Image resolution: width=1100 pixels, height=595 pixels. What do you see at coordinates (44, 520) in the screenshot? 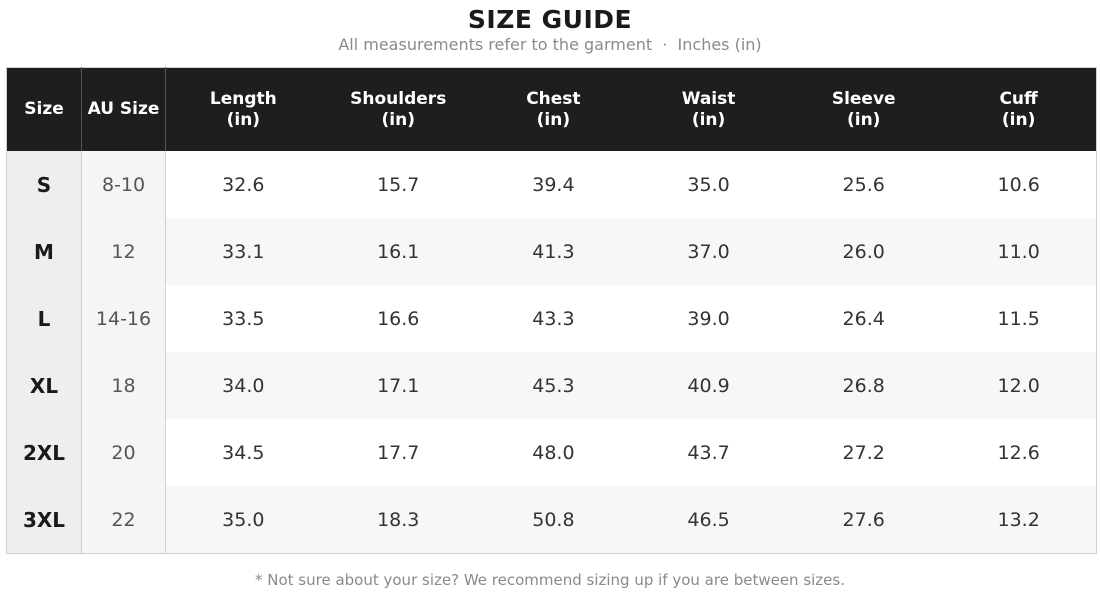
I see `size-cell: 3XL` at bounding box center [44, 520].